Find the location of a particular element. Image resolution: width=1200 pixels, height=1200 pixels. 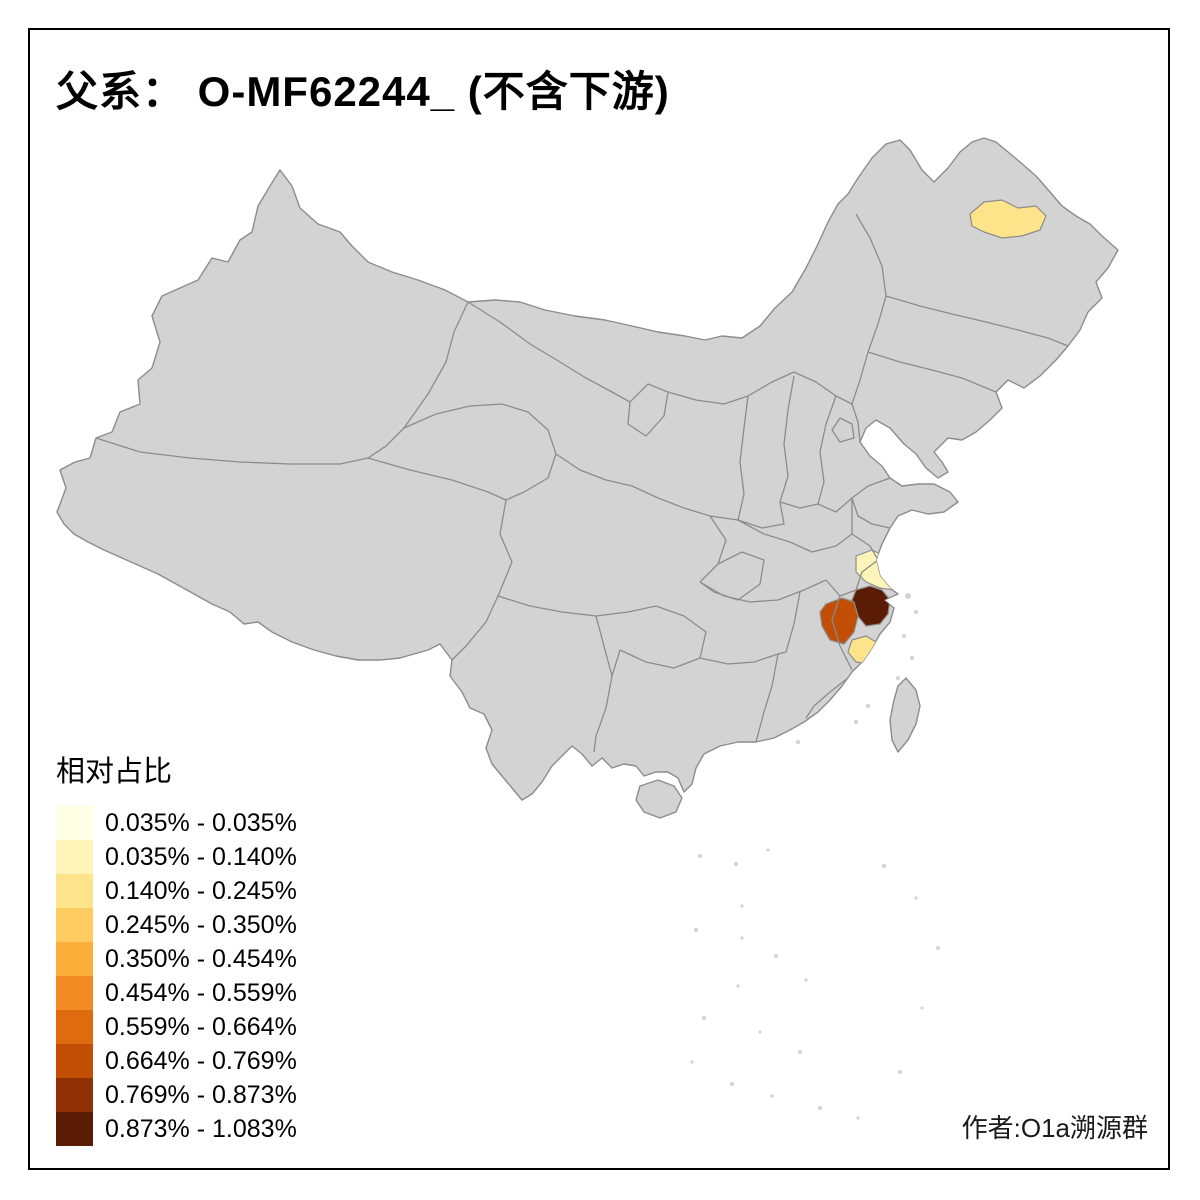

legend-title: 相对占比 is located at coordinates (114, 772).